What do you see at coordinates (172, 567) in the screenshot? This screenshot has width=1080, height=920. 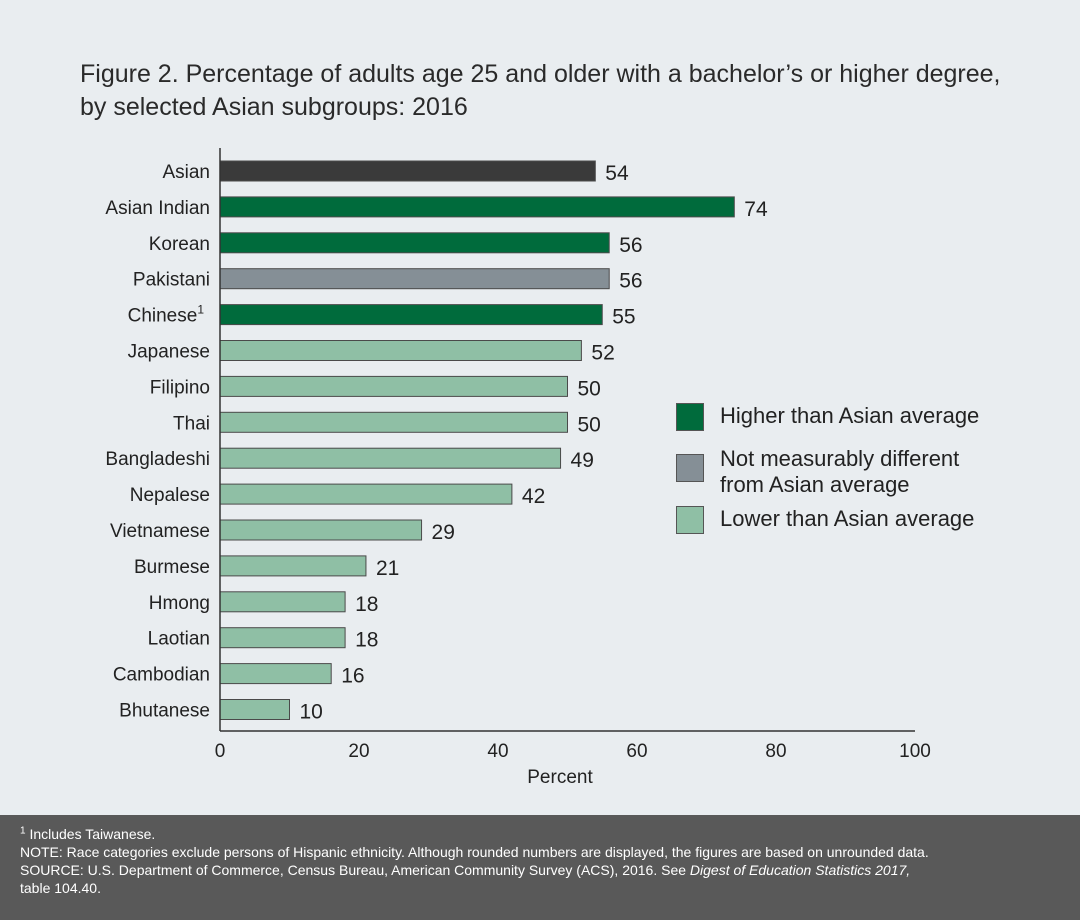 I see `category-label-burmese: Burmese` at bounding box center [172, 567].